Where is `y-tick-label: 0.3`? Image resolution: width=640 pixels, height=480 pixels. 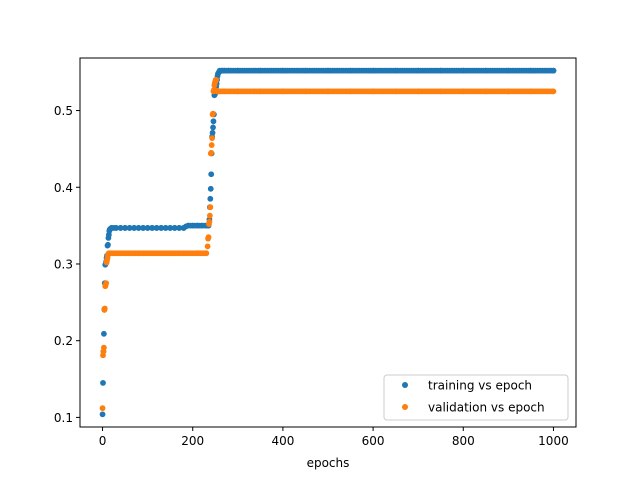 y-tick-label: 0.3 is located at coordinates (63, 264).